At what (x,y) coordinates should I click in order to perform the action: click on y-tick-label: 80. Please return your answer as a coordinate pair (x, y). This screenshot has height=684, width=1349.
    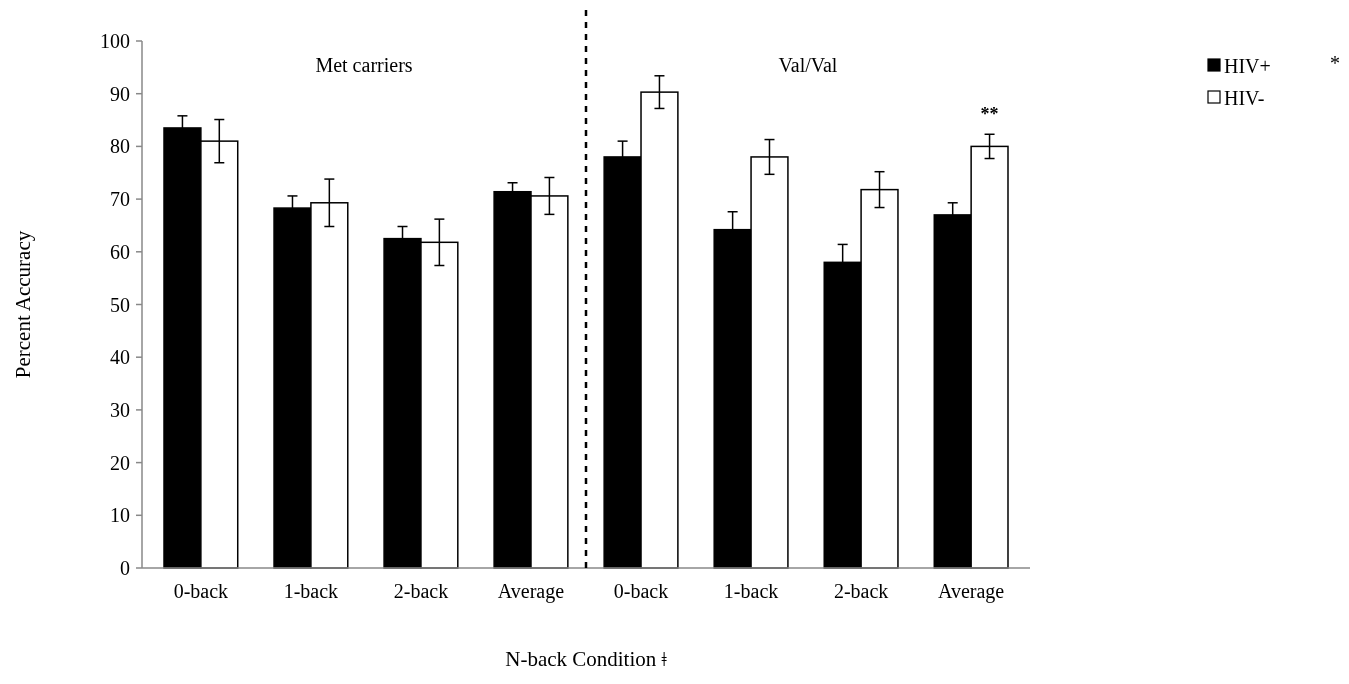
    Looking at the image, I should click on (120, 146).